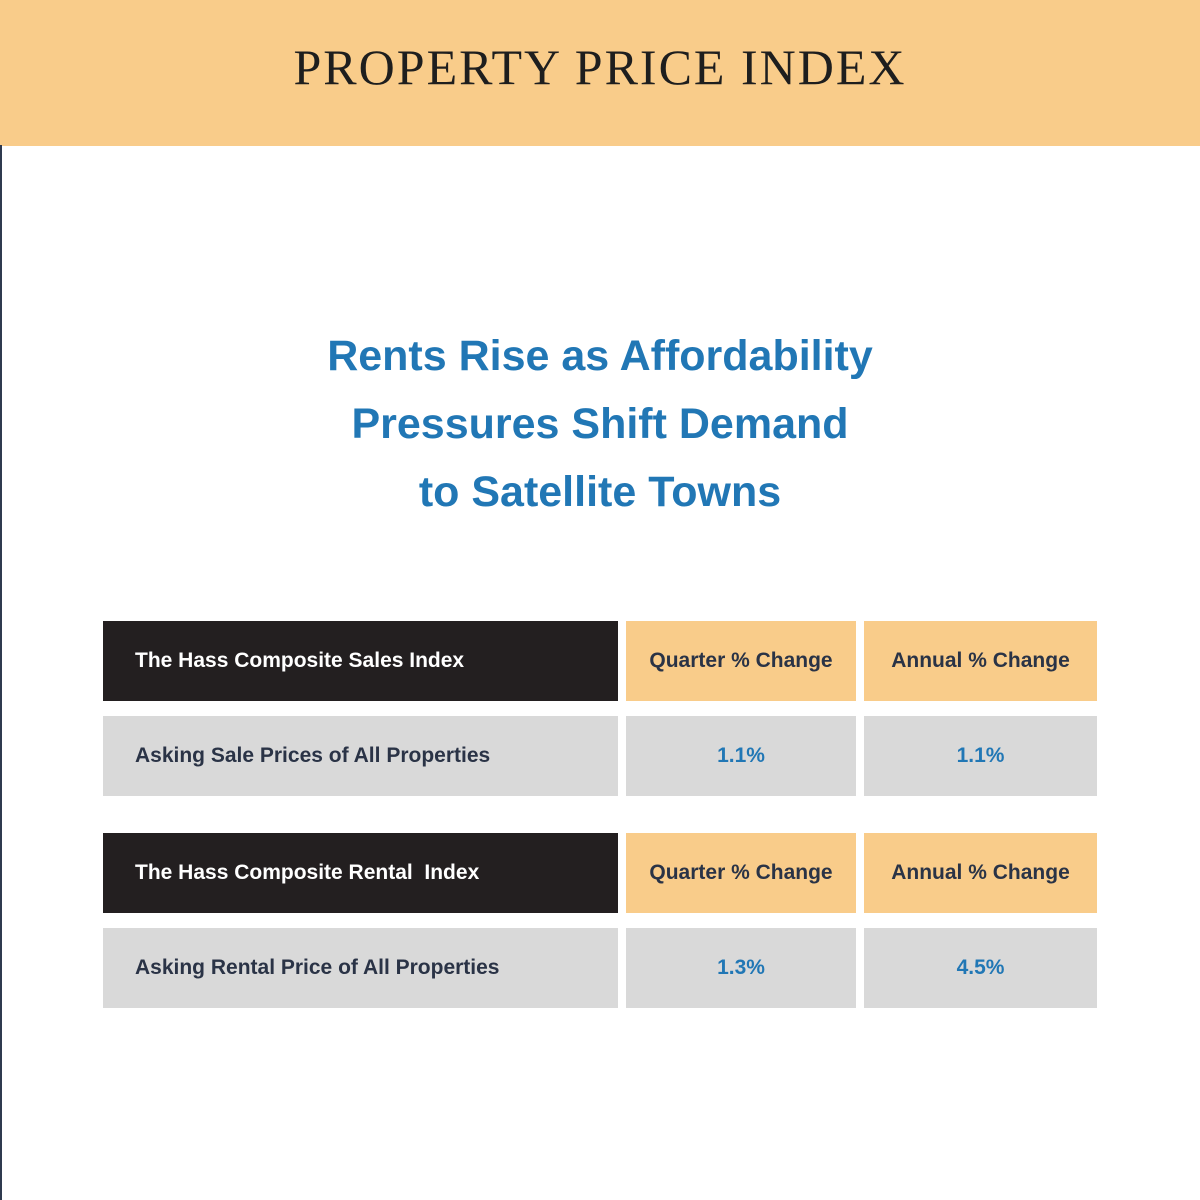 The image size is (1200, 1200). What do you see at coordinates (980, 756) in the screenshot?
I see `sales-annual-value: 1.1%` at bounding box center [980, 756].